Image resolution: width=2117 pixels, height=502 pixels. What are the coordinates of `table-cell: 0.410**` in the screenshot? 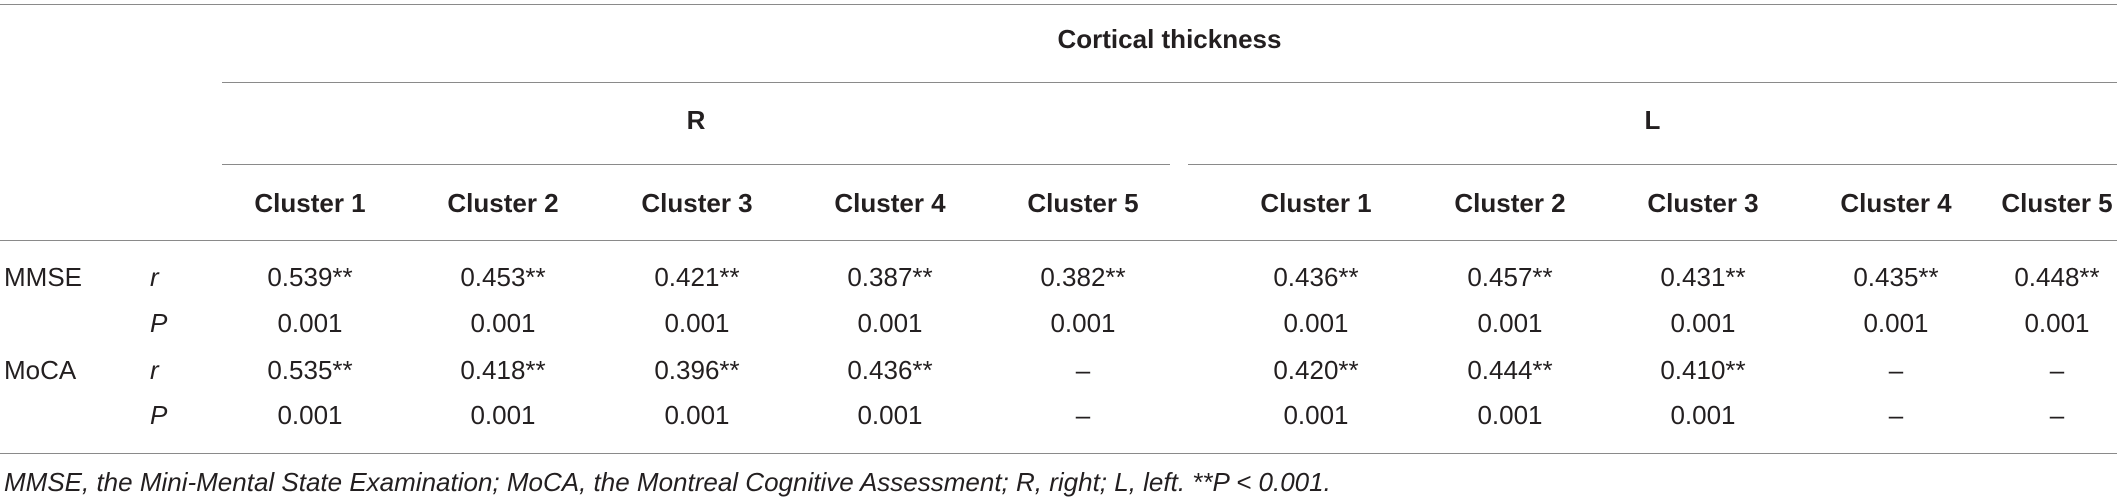 It's located at (1703, 370).